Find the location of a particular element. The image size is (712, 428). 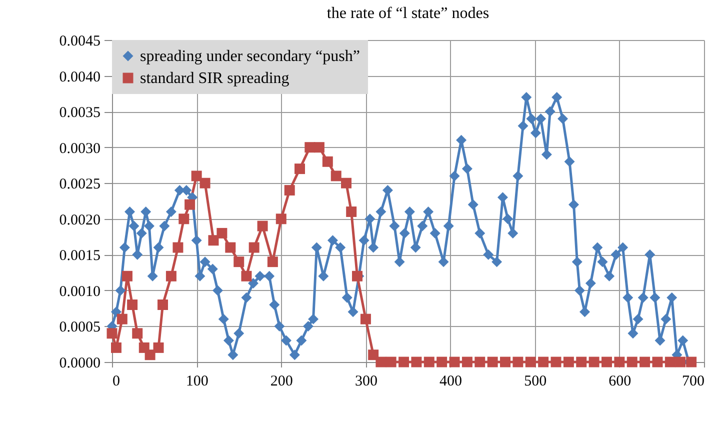

x-tick-label: 200 is located at coordinates (281, 382).